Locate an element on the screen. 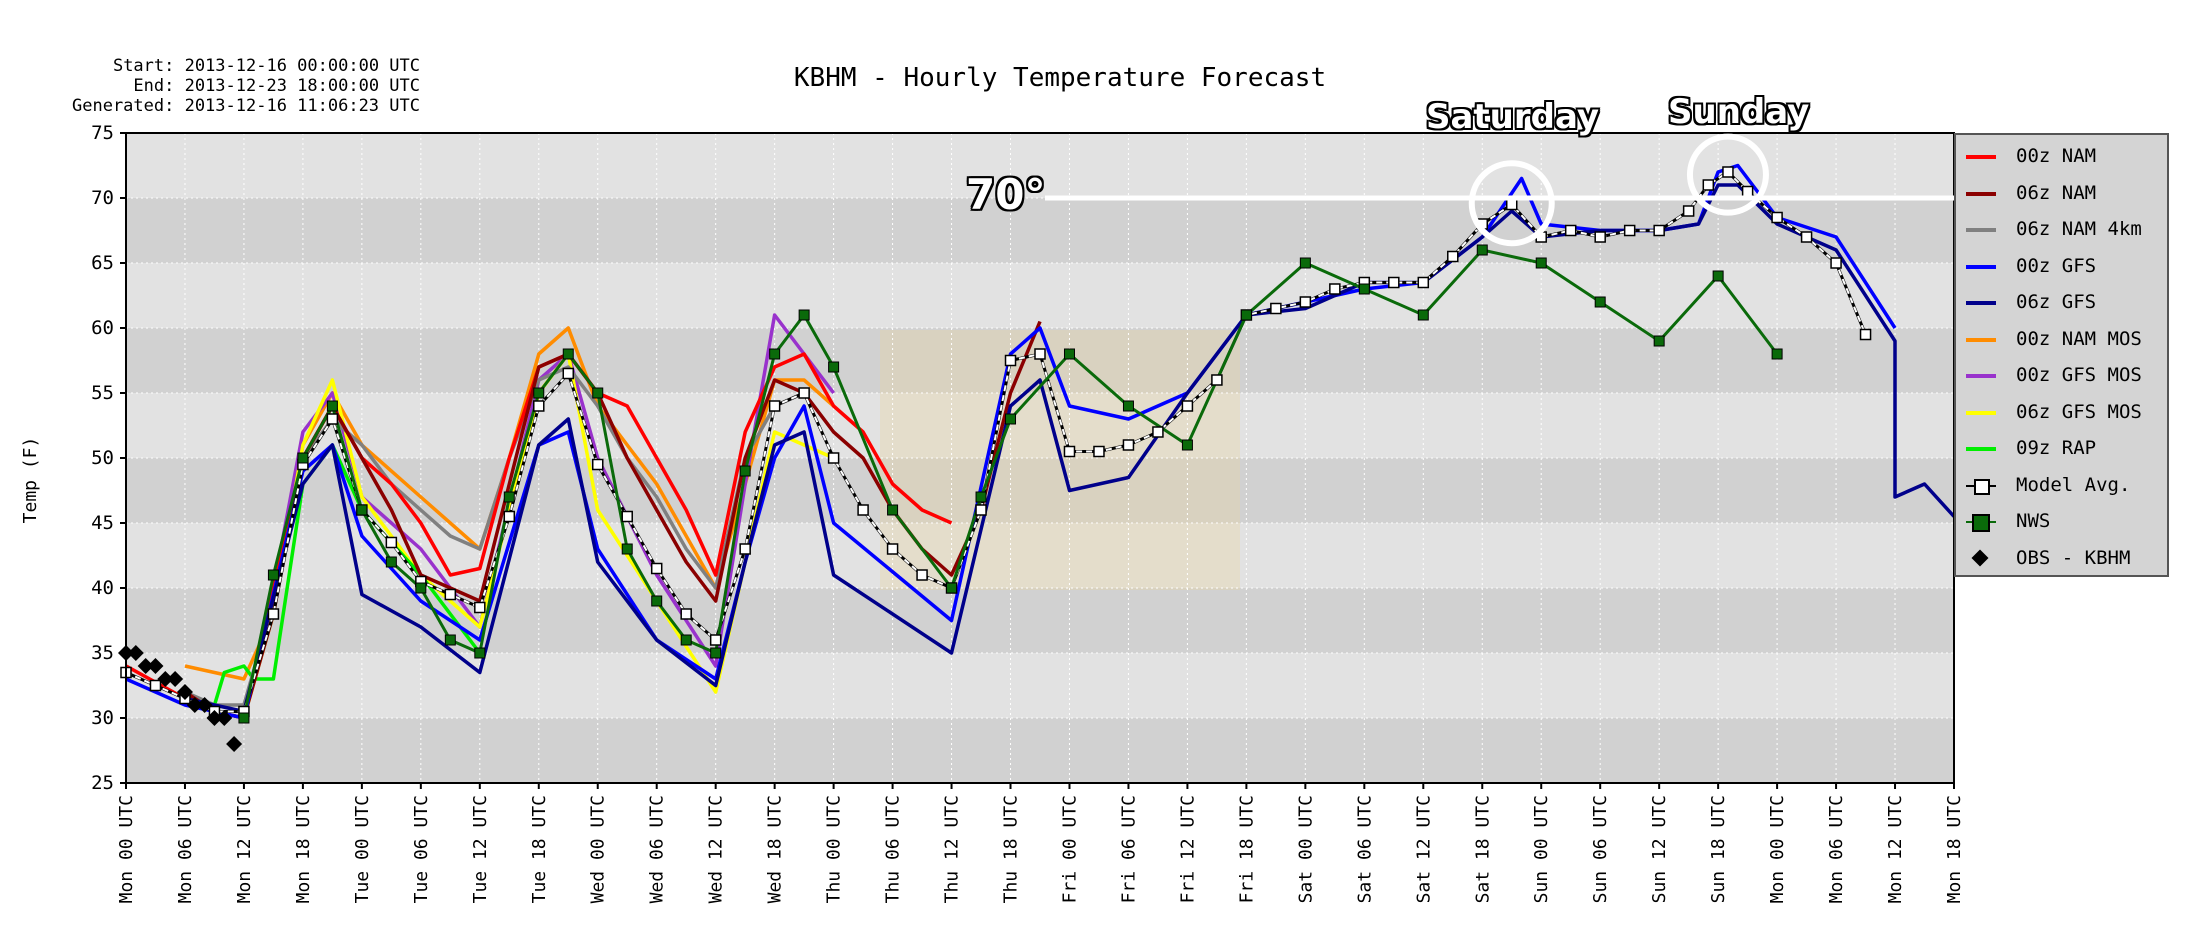 Image resolution: width=2198 pixels, height=942 pixels. legend-item-00z-gfs-mos: 00z GFS MOS is located at coordinates (2061, 377).